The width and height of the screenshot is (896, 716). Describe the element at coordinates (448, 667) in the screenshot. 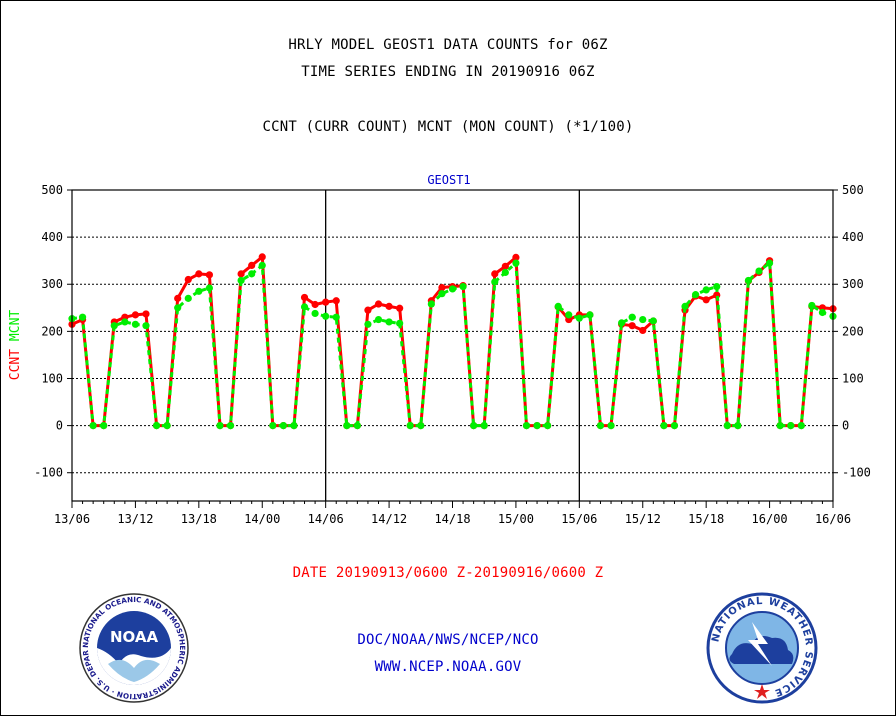

I see `website-link: WWW.NCEP.NOAA.GOV` at that location.